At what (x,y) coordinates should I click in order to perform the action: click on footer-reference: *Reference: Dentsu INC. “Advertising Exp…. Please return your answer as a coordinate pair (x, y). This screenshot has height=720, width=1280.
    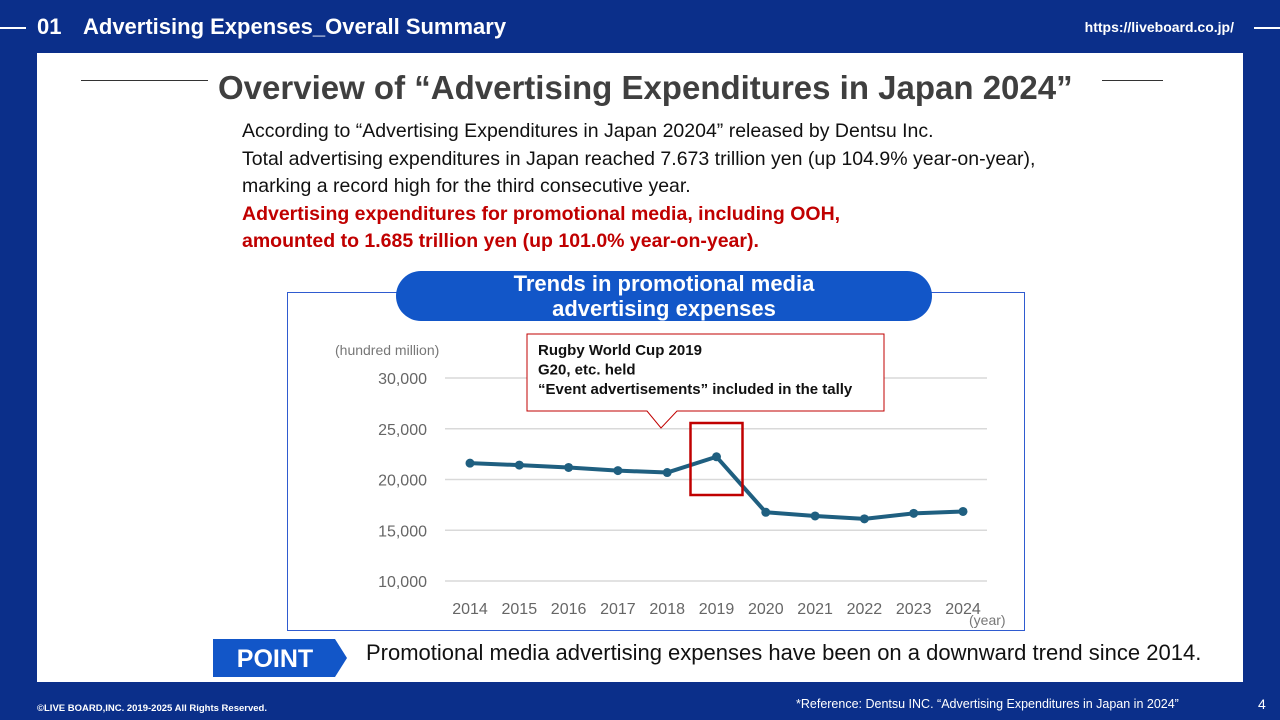
    Looking at the image, I should click on (987, 704).